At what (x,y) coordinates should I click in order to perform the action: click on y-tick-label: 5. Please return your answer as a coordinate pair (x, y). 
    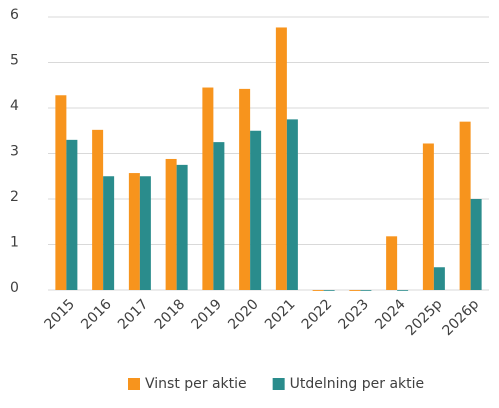
    Looking at the image, I should click on (14, 61).